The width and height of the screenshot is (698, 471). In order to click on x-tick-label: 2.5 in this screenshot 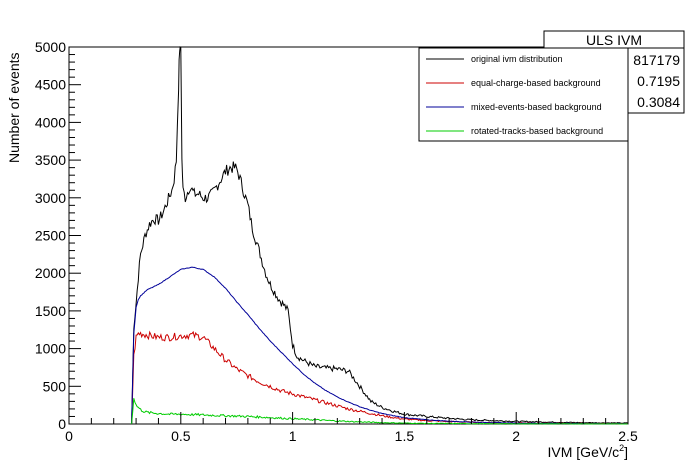, I will do `click(628, 436)`.